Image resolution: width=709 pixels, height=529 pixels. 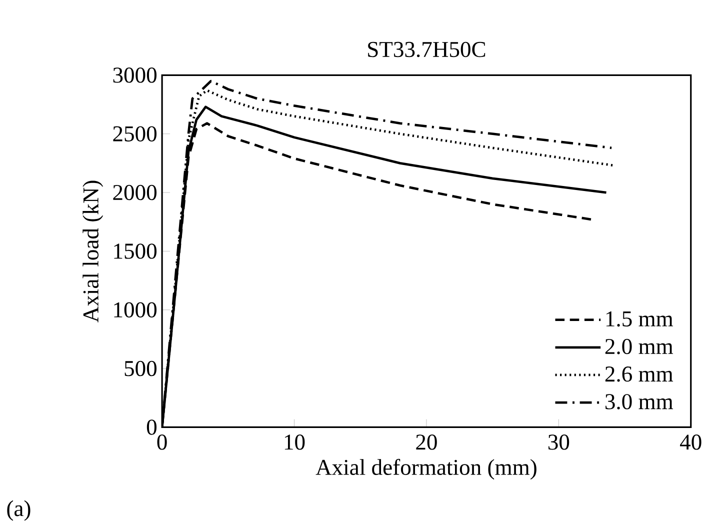 What do you see at coordinates (135, 310) in the screenshot?
I see `y-tick-label: 1000` at bounding box center [135, 310].